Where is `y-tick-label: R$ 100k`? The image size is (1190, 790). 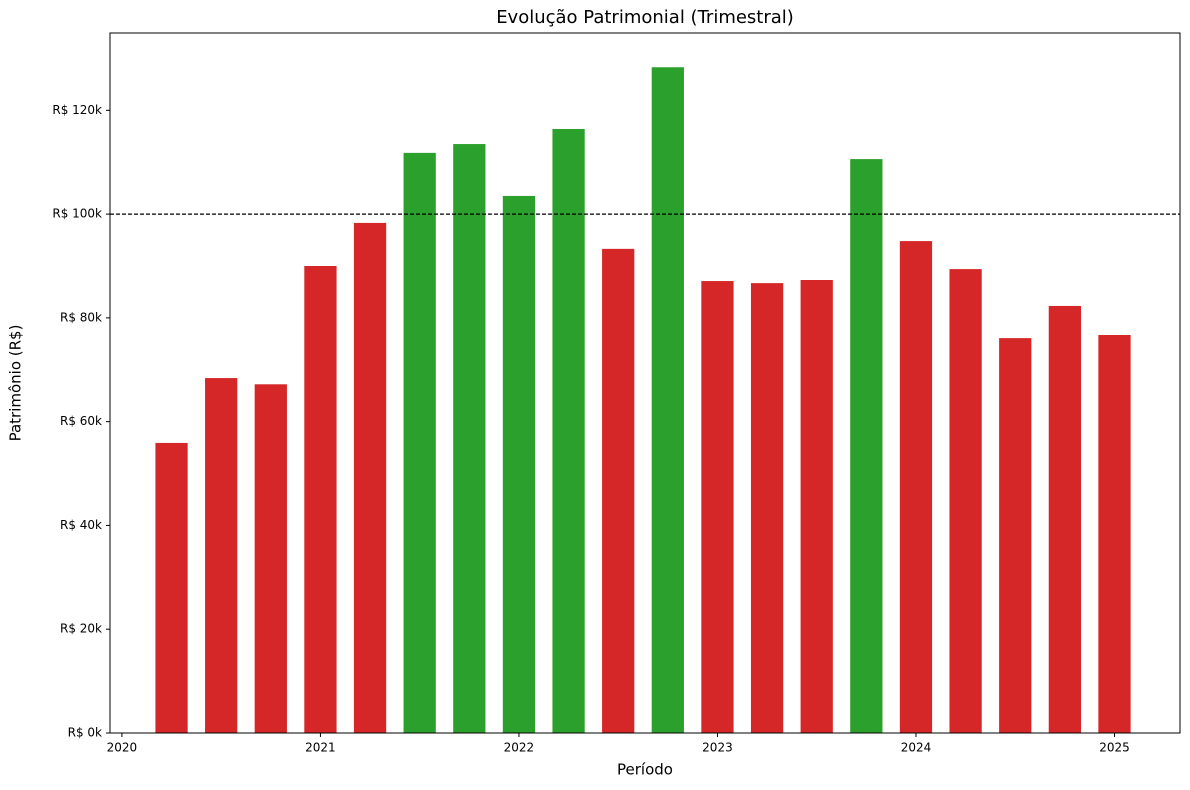
y-tick-label: R$ 100k is located at coordinates (77, 214).